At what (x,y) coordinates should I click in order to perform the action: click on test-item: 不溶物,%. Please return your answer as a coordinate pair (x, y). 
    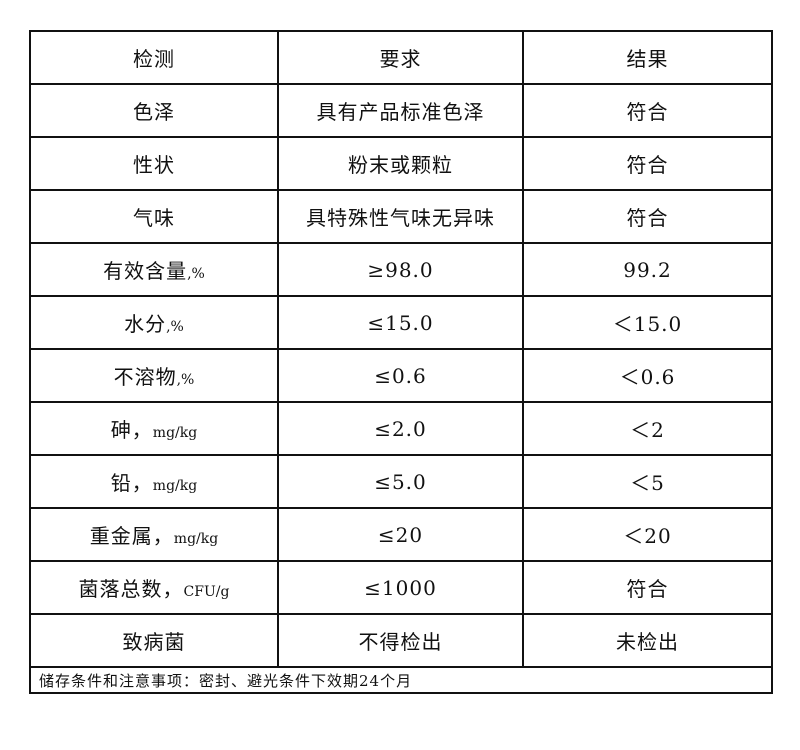
    Looking at the image, I should click on (154, 375).